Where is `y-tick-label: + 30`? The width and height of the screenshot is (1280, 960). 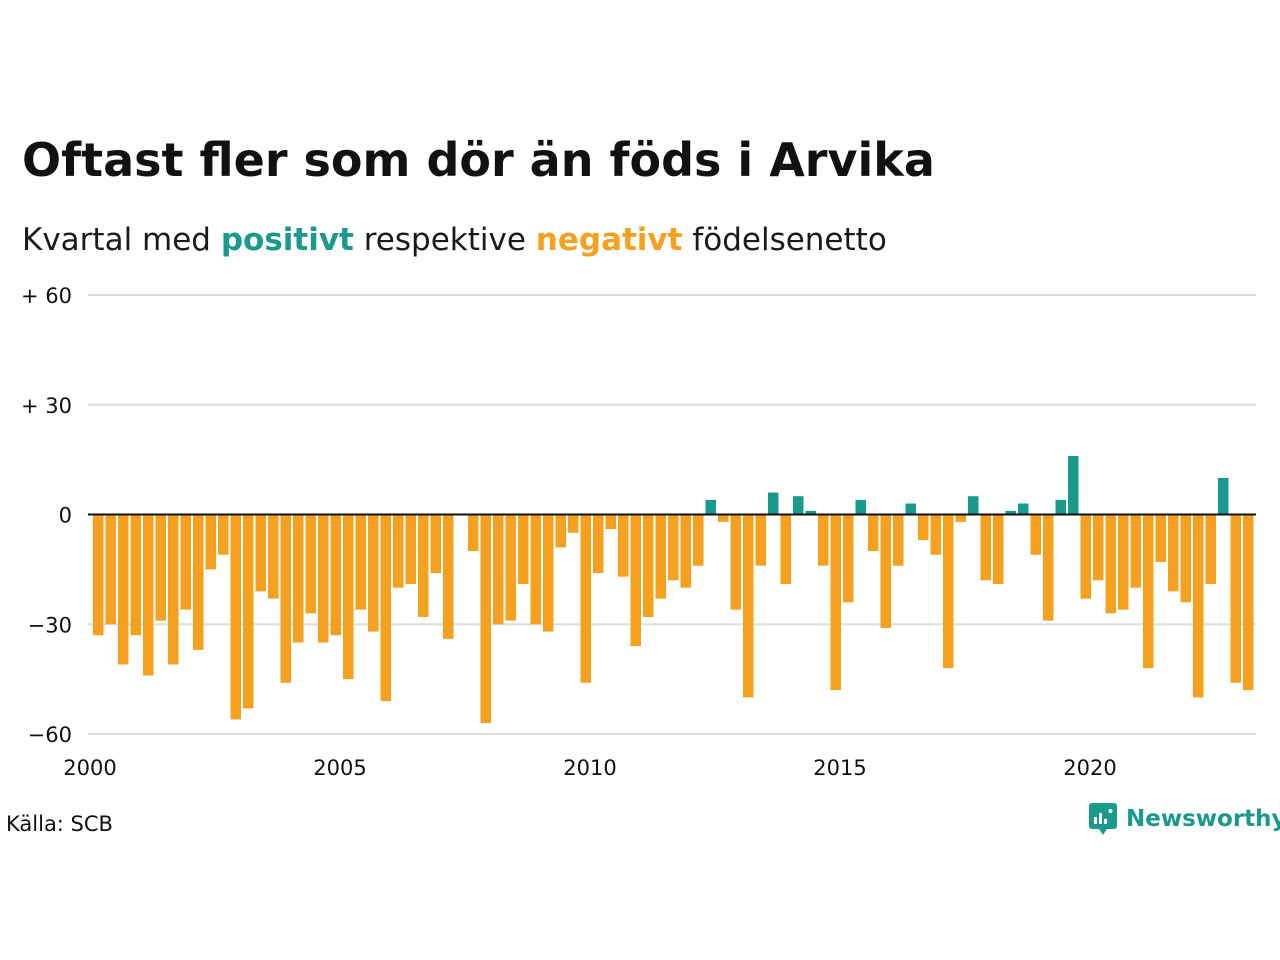 y-tick-label: + 30 is located at coordinates (46, 406).